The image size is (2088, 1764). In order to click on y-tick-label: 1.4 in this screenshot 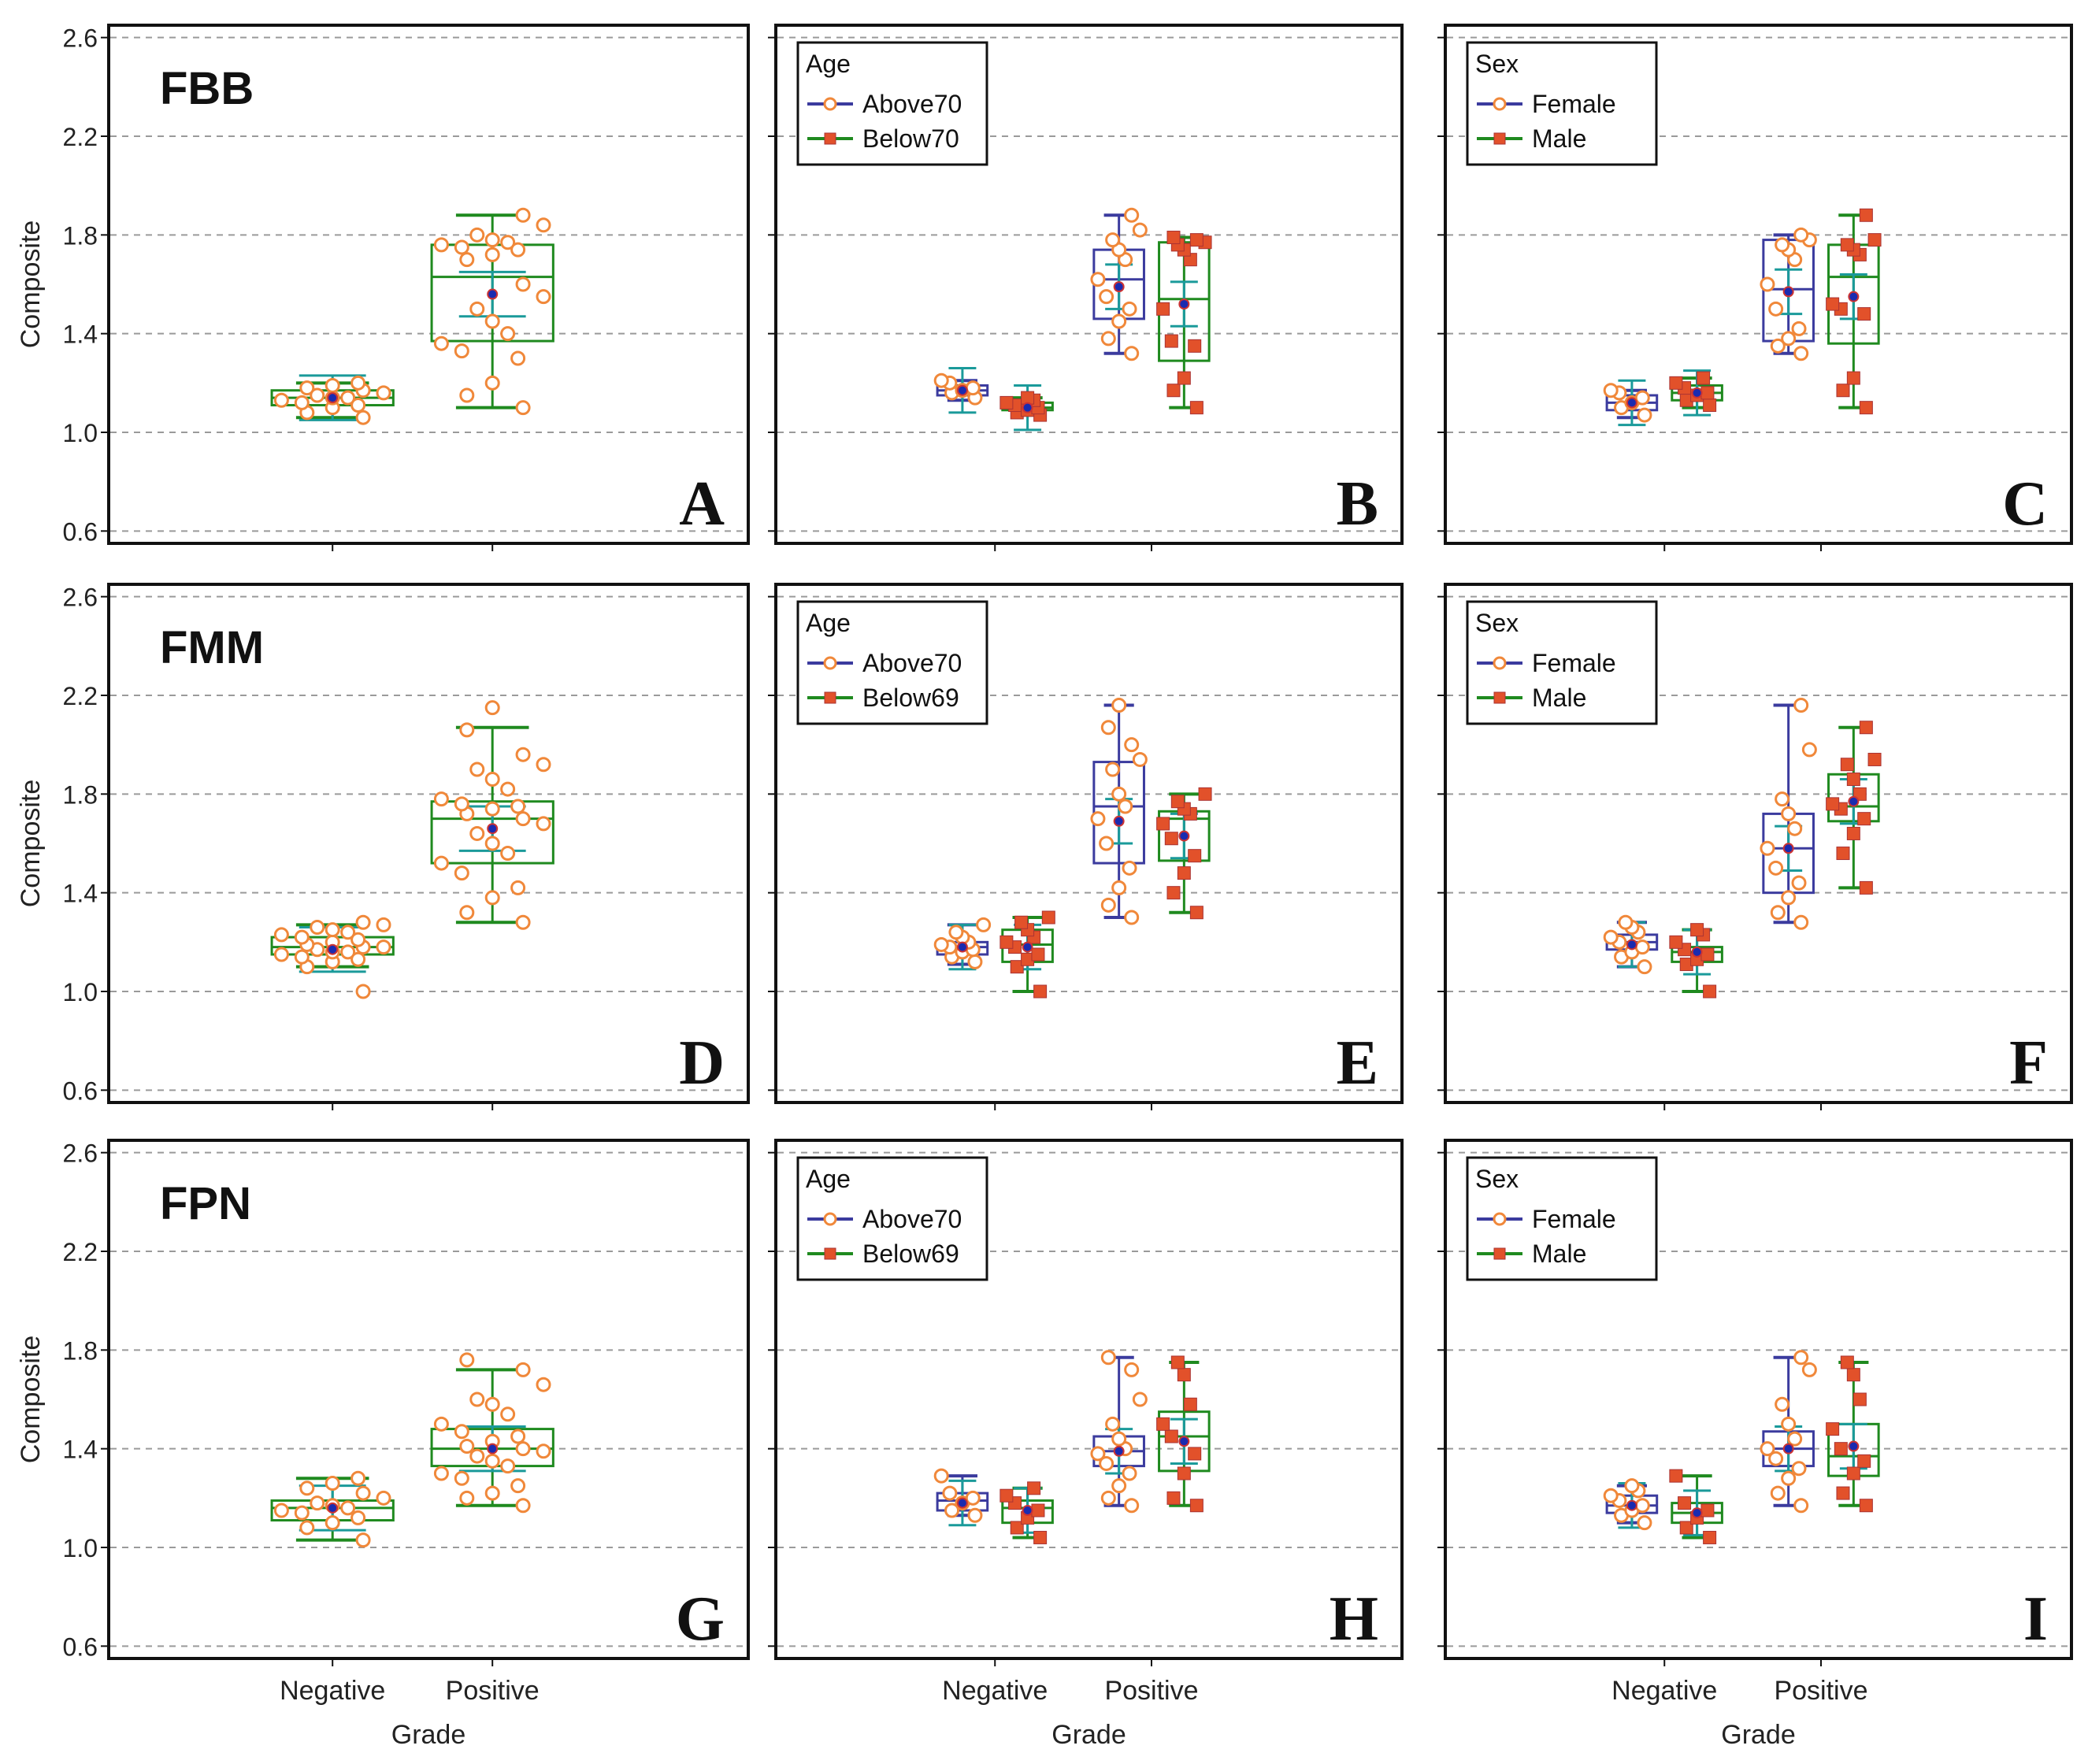, I will do `click(80, 335)`.